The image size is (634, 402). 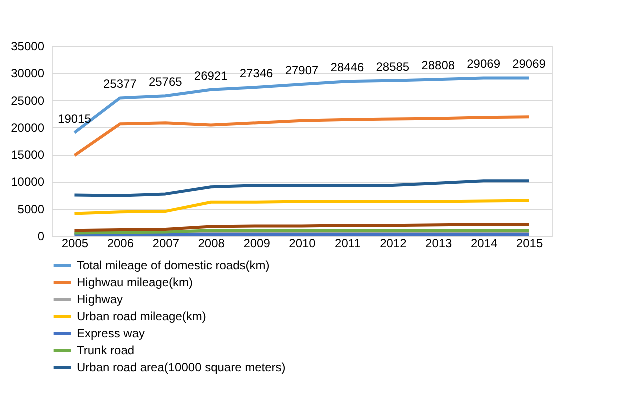 What do you see at coordinates (348, 243) in the screenshot?
I see `x-tick-label: 2011` at bounding box center [348, 243].